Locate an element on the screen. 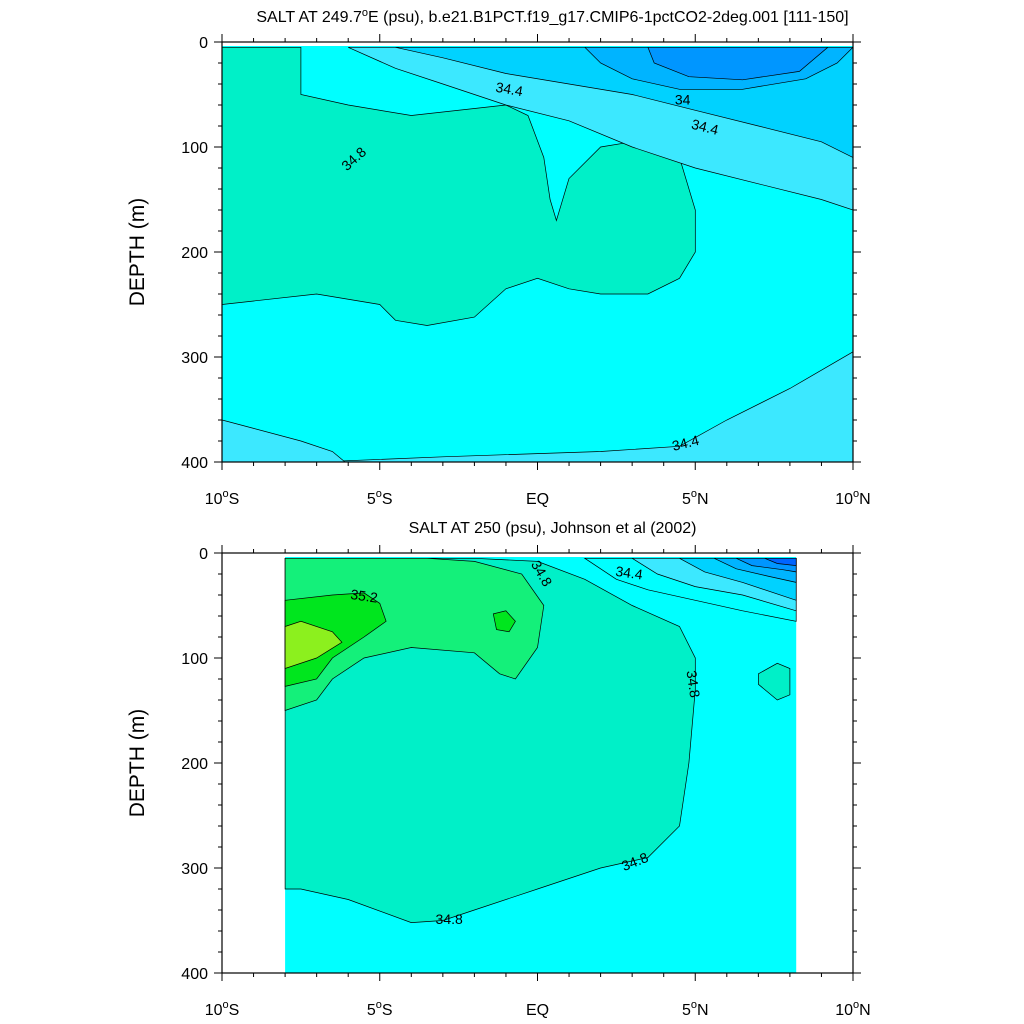  contour-label: 35.2 is located at coordinates (364, 596).